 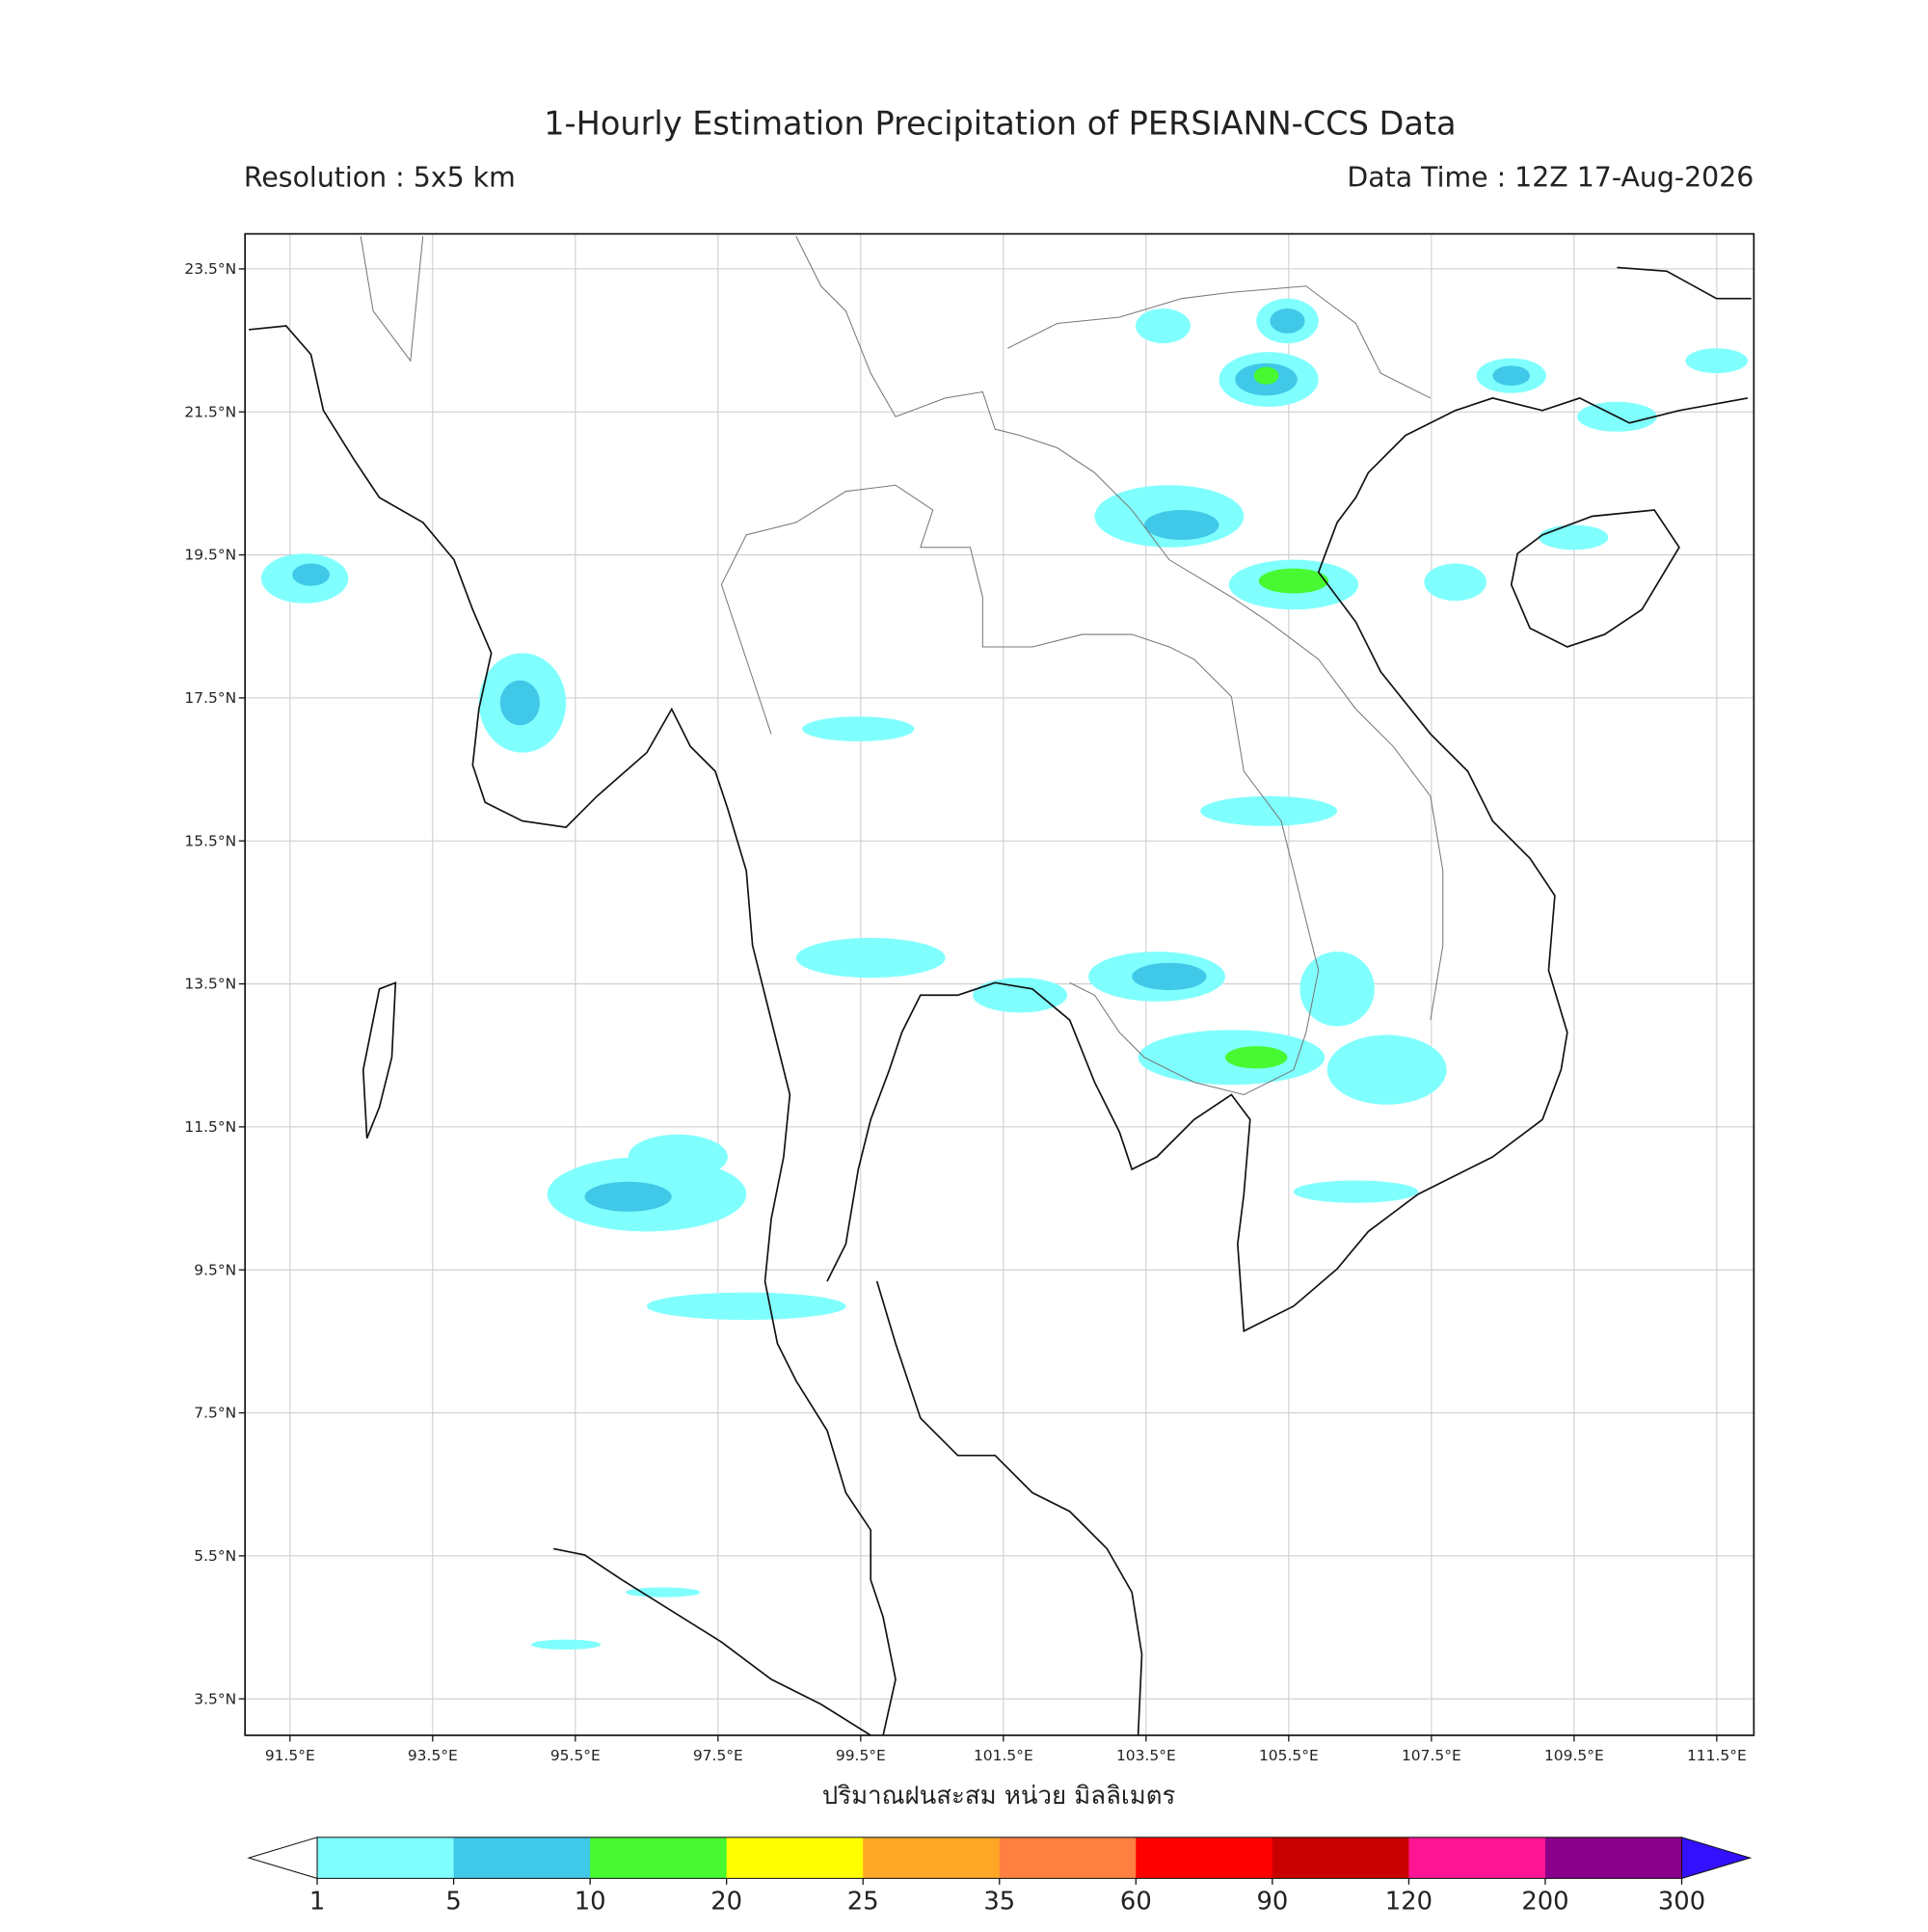 What do you see at coordinates (210, 411) in the screenshot?
I see `lat-tick-label: 21.5°N` at bounding box center [210, 411].